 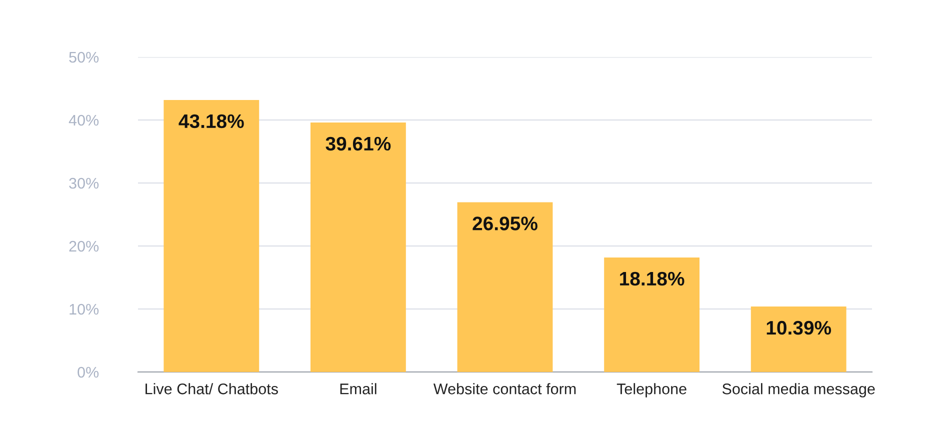 I want to click on data-label: 18.18%, so click(x=652, y=279).